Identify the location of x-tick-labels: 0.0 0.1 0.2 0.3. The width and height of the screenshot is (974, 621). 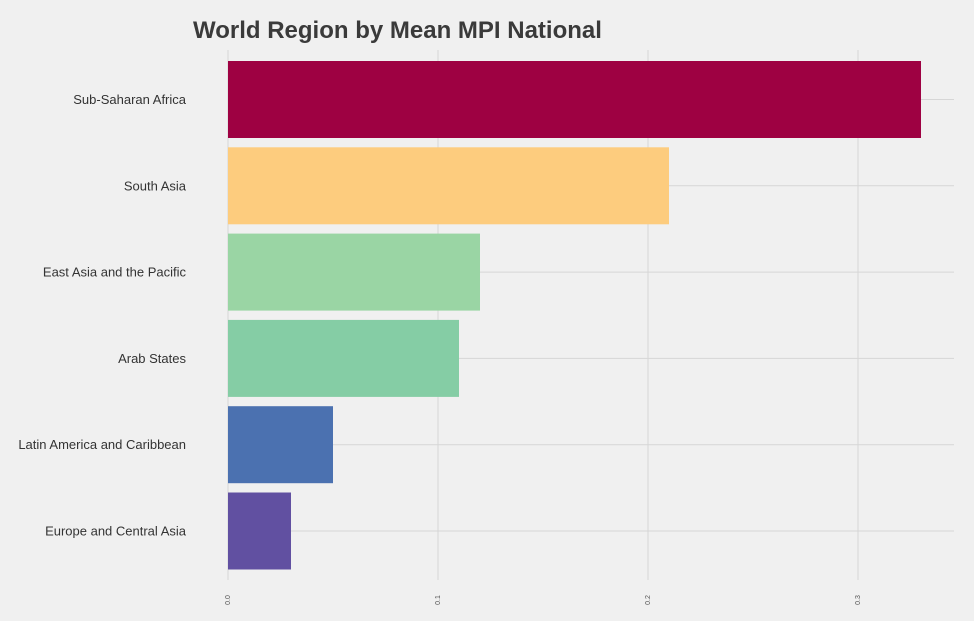
(543, 600).